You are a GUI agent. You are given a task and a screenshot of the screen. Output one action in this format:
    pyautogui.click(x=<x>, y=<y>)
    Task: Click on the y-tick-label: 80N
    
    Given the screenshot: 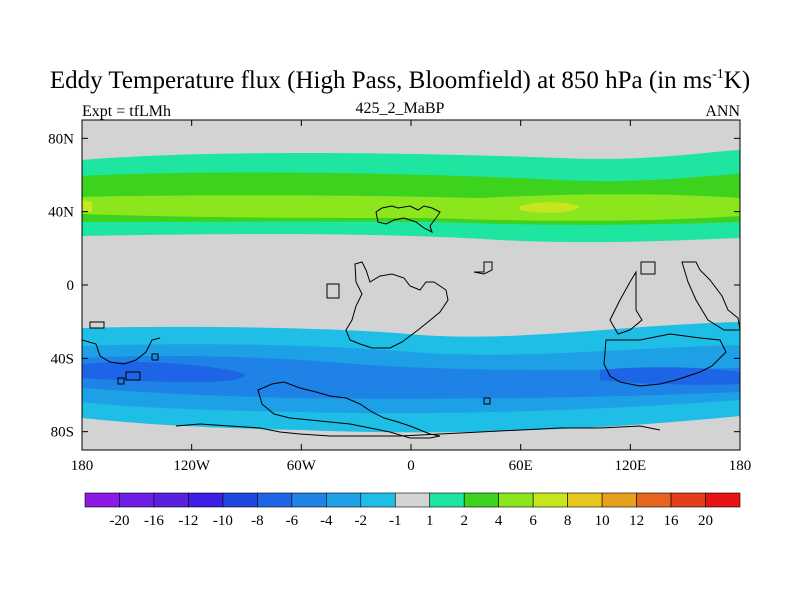 What is the action you would take?
    pyautogui.click(x=61, y=139)
    